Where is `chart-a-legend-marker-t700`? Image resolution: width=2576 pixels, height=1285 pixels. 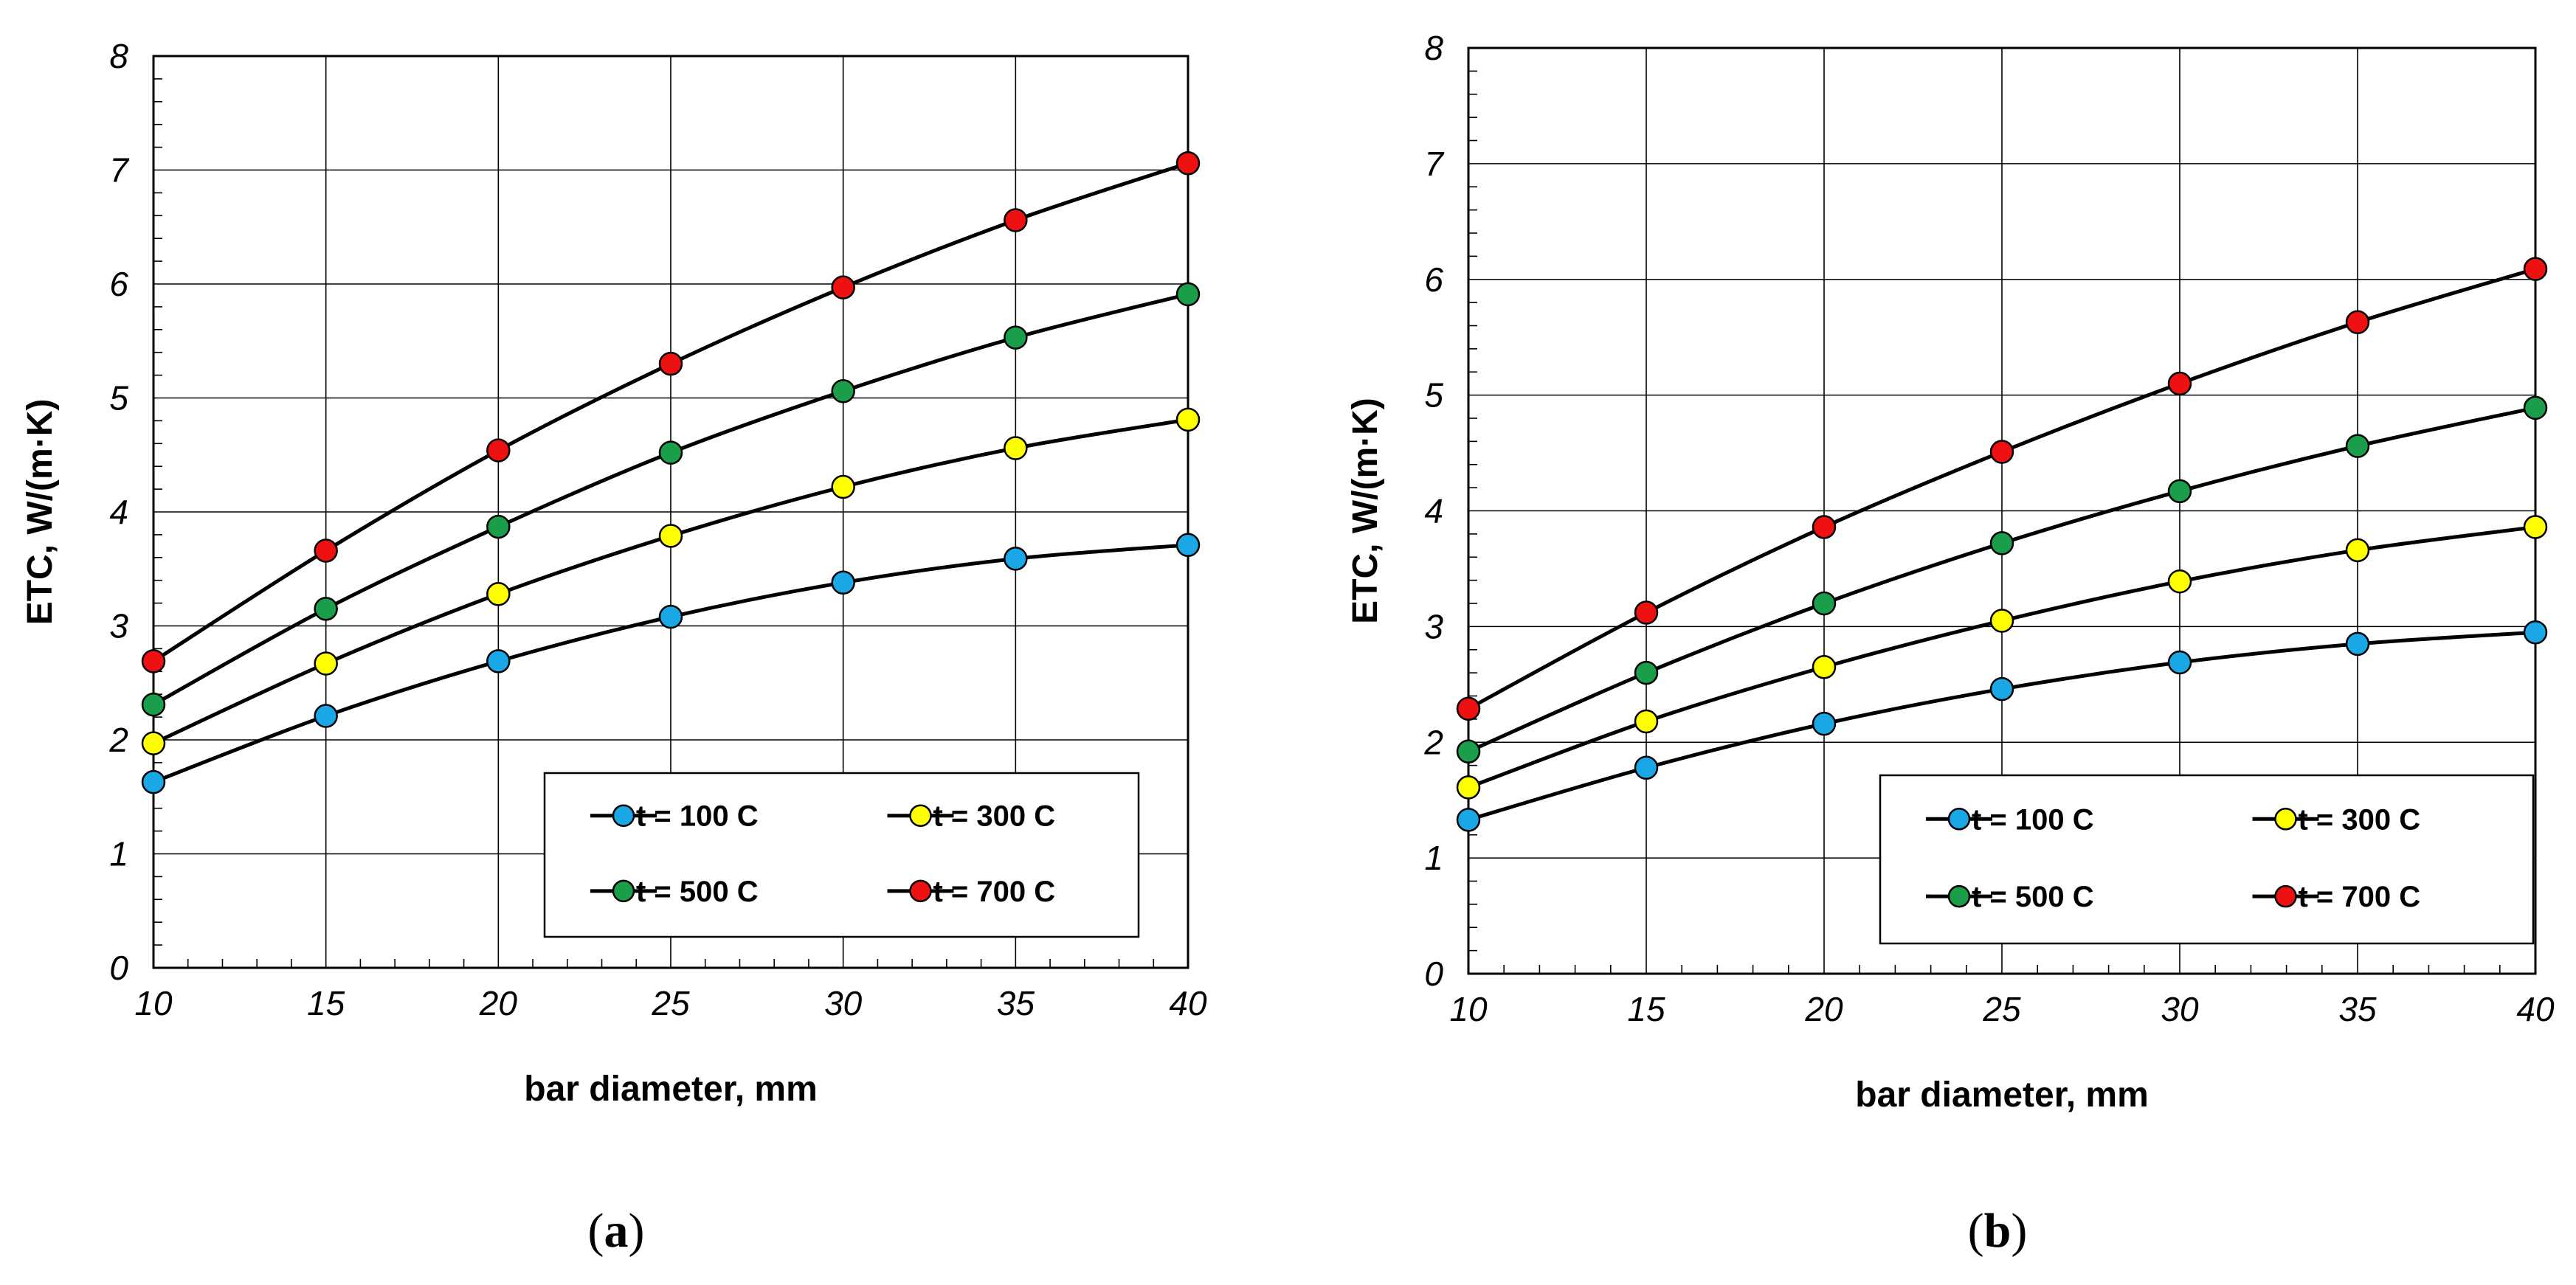 chart-a-legend-marker-t700 is located at coordinates (920, 891).